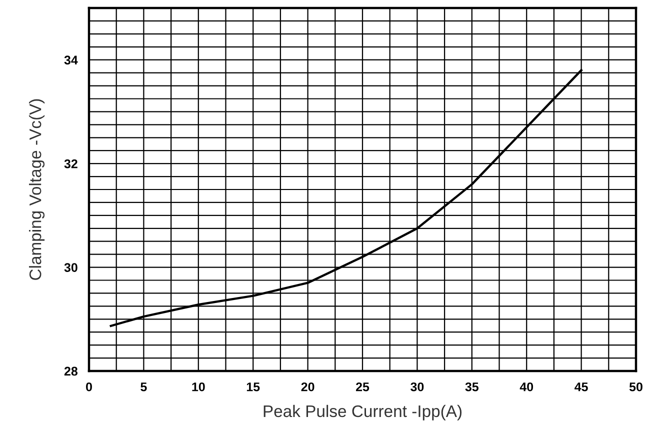  What do you see at coordinates (363, 387) in the screenshot?
I see `x-tick-label: 25` at bounding box center [363, 387].